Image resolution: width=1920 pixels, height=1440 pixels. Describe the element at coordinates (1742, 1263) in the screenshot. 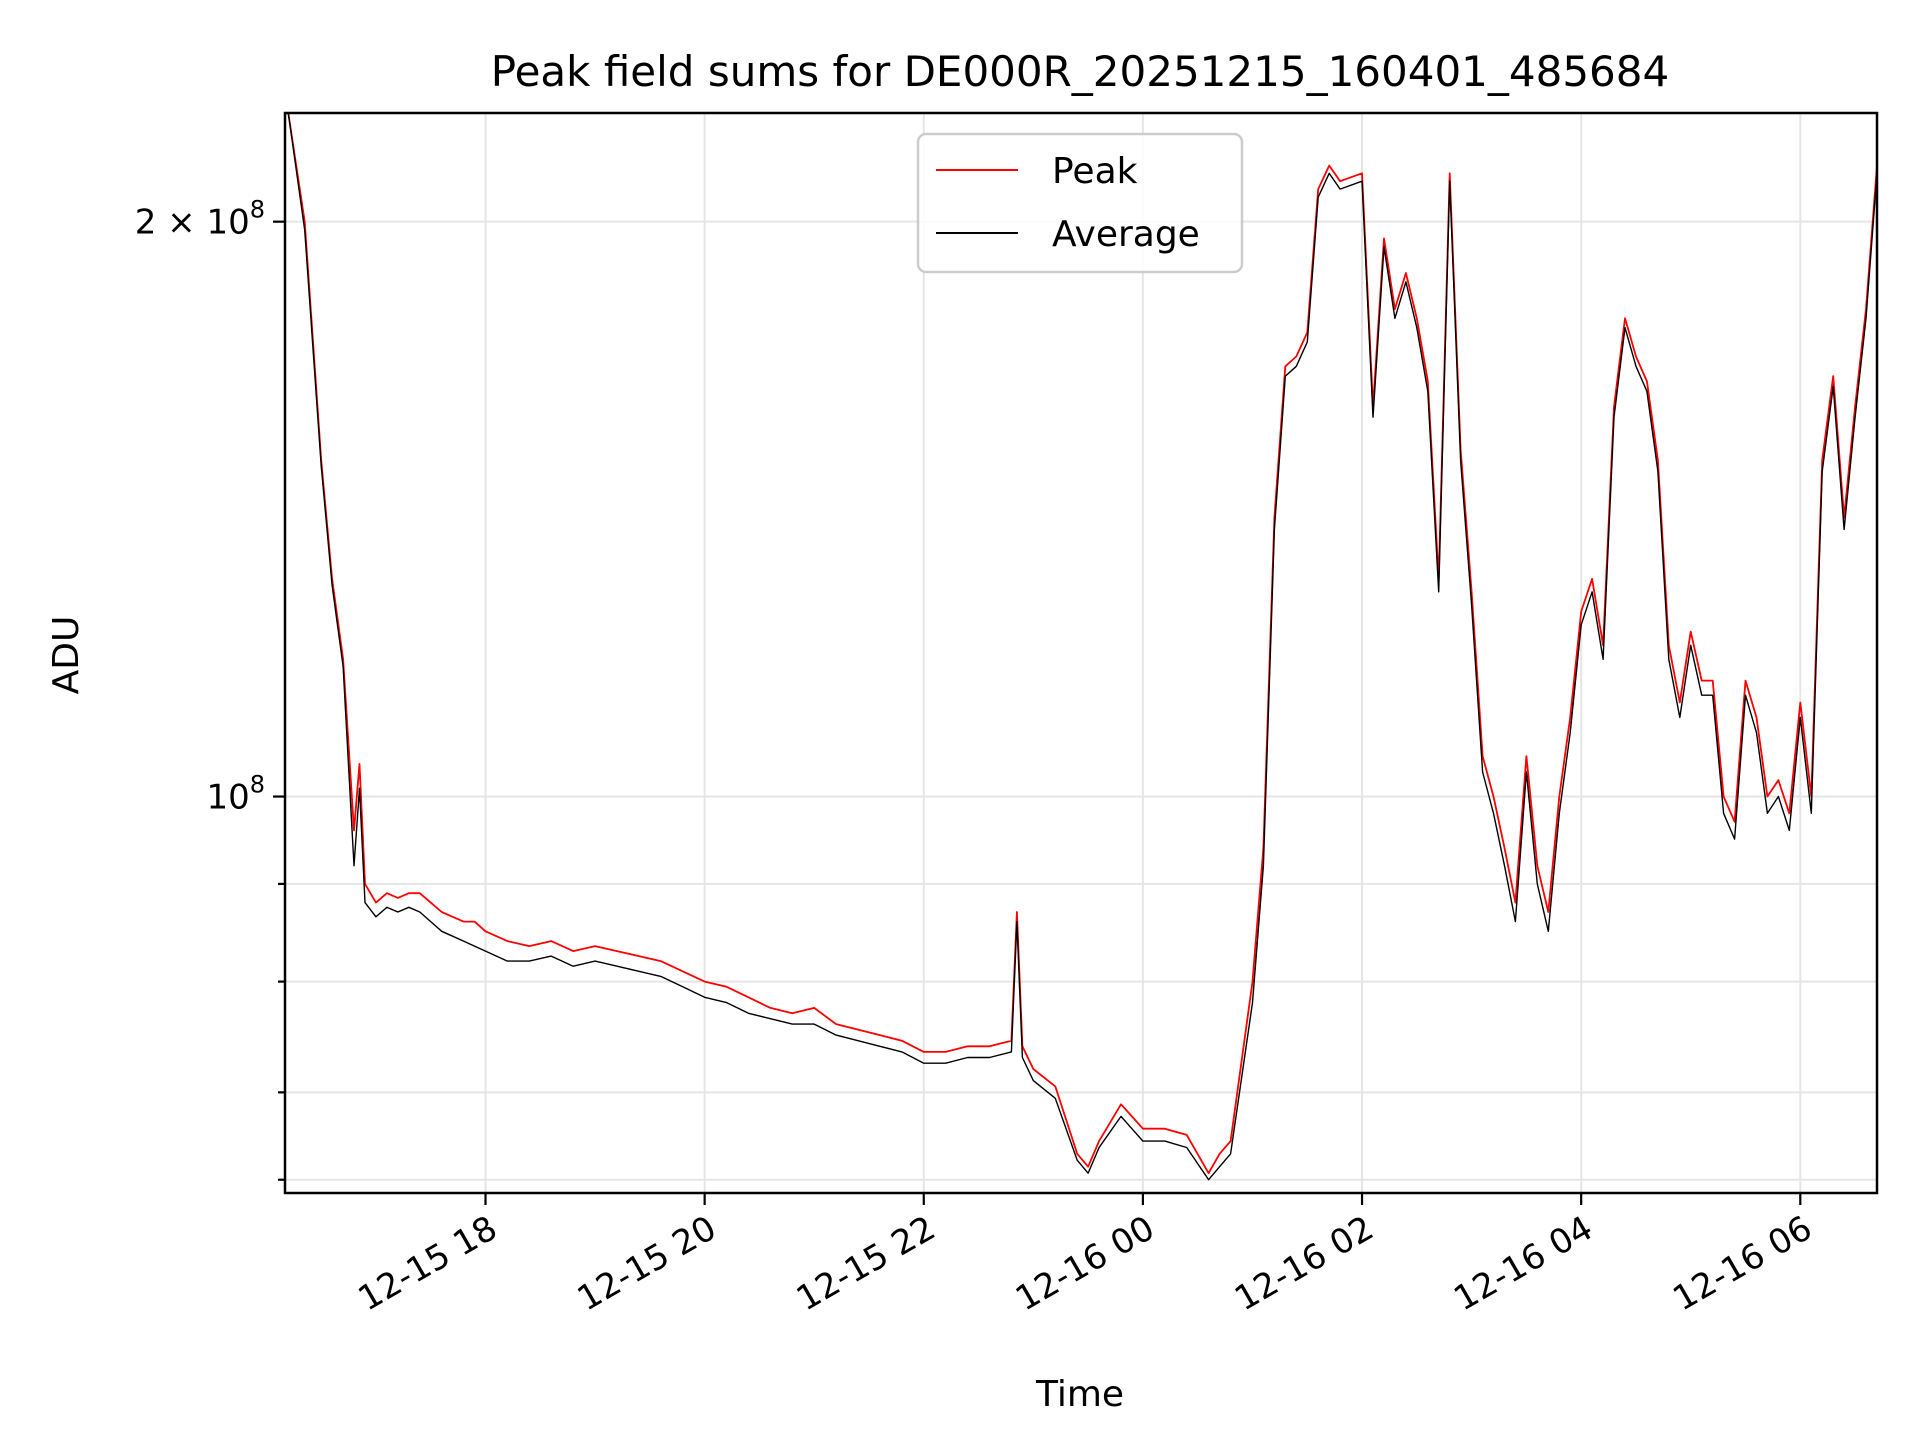

I see `x-tick-label: 12-16 06` at that location.